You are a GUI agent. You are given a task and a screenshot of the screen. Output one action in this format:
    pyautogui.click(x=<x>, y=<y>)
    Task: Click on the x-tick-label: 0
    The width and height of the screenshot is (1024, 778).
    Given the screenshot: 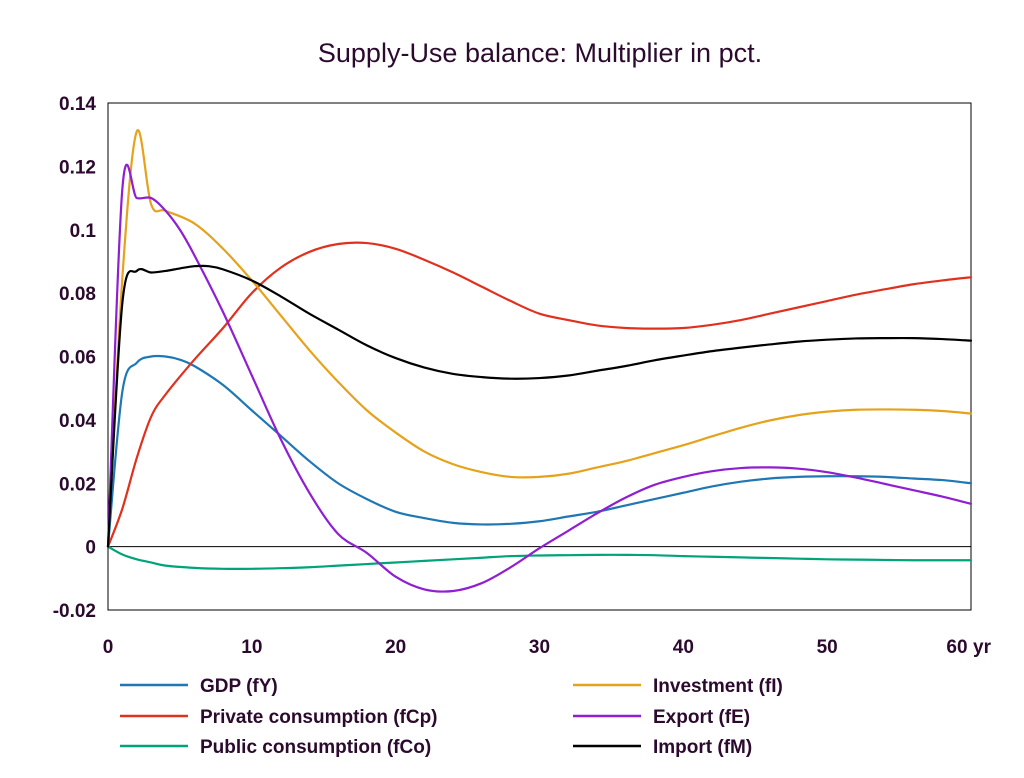 What is the action you would take?
    pyautogui.click(x=108, y=647)
    